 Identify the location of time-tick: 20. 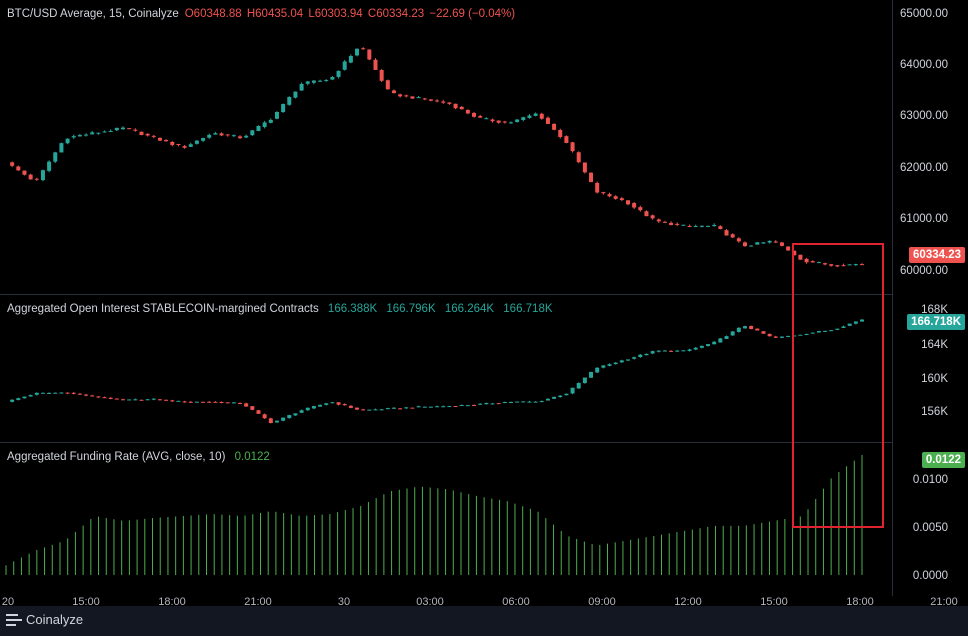
(8, 602).